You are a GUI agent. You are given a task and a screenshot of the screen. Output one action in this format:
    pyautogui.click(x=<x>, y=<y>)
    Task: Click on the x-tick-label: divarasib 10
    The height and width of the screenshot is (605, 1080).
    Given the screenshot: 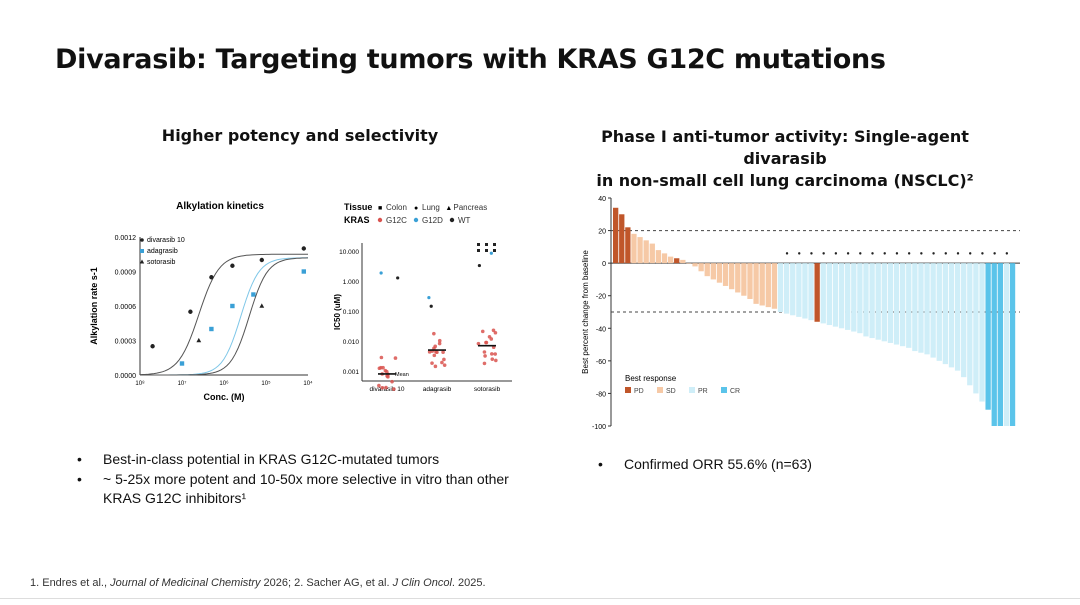 What is the action you would take?
    pyautogui.click(x=386, y=389)
    